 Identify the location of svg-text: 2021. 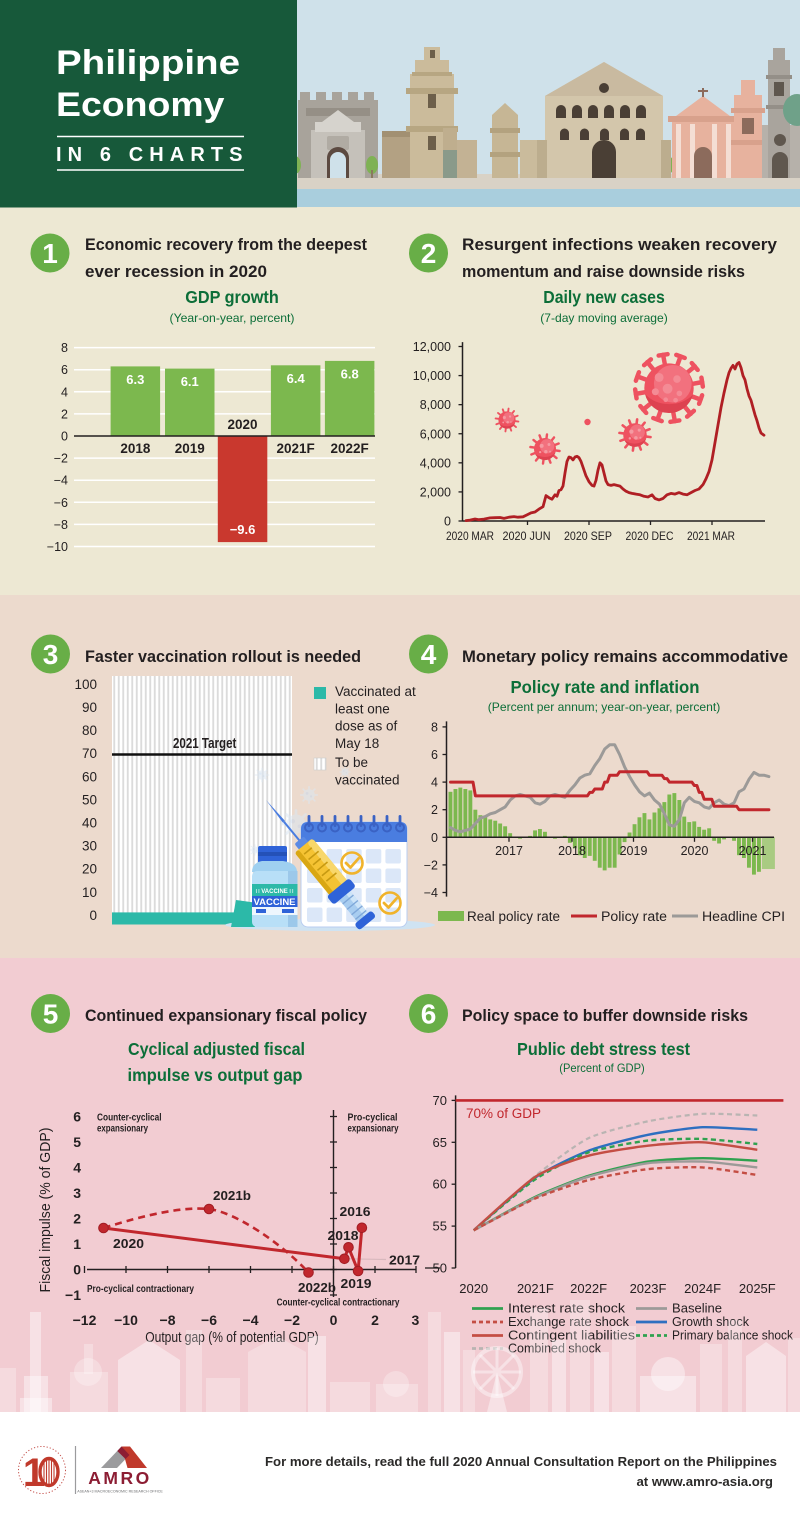
(753, 851).